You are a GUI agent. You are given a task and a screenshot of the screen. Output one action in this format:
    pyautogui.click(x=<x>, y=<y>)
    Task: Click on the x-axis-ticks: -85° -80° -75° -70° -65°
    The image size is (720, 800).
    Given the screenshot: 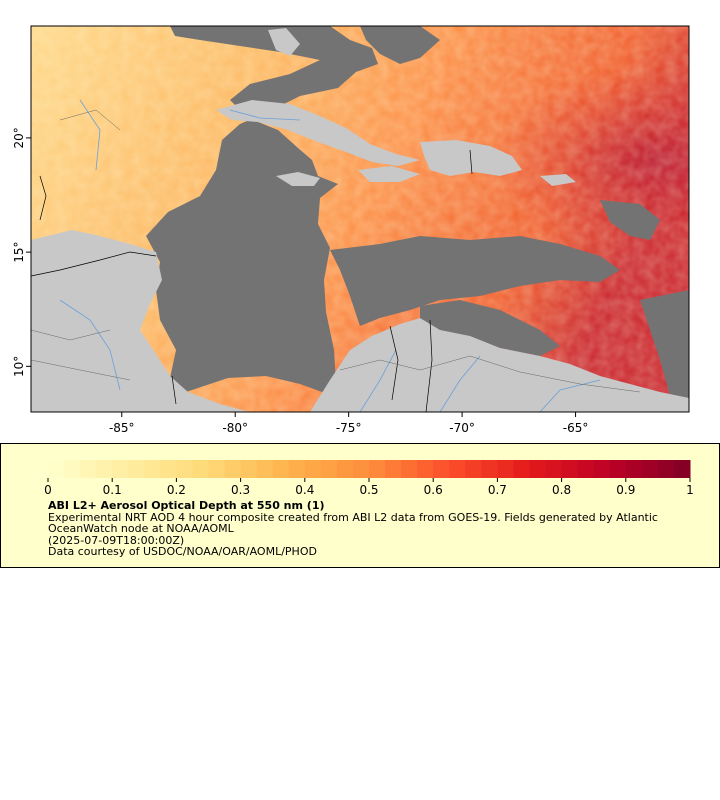 What is the action you would take?
    pyautogui.click(x=348, y=423)
    